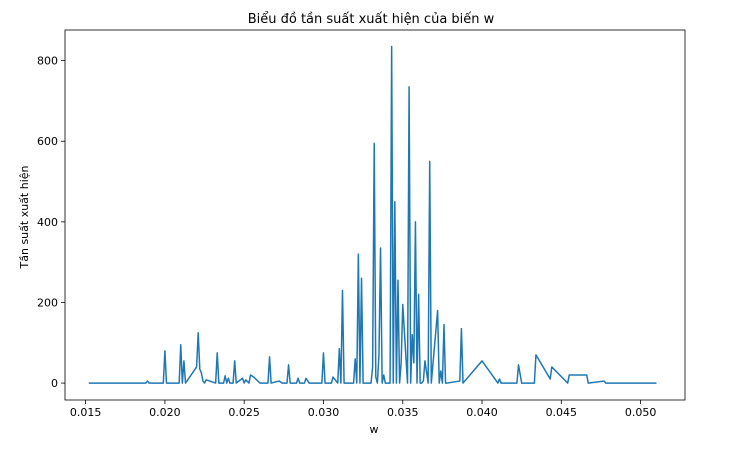  Describe the element at coordinates (47, 222) in the screenshot. I see `y-tick-label: 400` at that location.